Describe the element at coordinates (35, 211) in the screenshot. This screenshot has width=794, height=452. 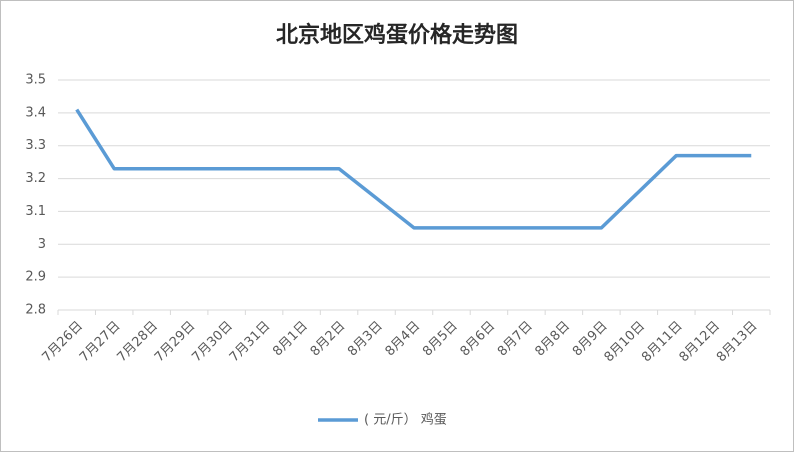
I see `y-tick-label: 3.1` at that location.